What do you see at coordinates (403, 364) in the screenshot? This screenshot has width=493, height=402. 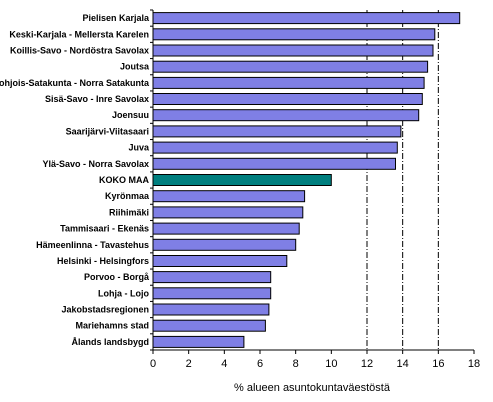 I see `x-tick-label: 14` at bounding box center [403, 364].